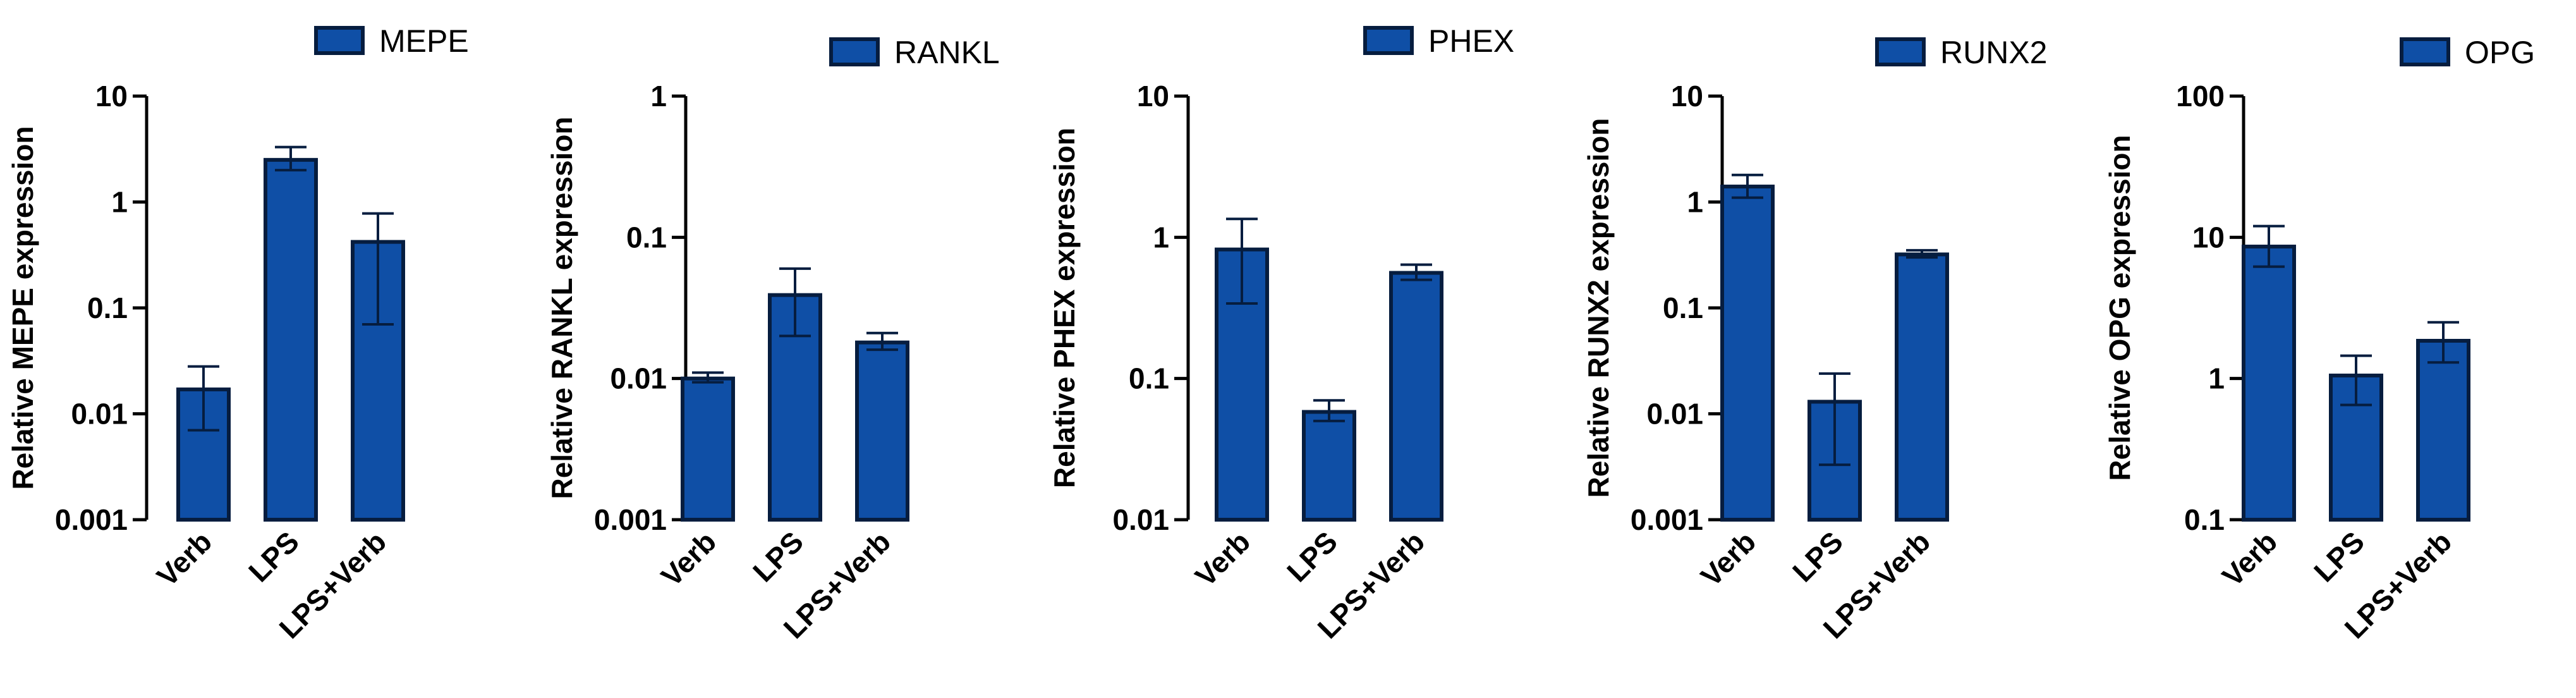 The image size is (2576, 698). I want to click on legend-label: OPG, so click(2500, 52).